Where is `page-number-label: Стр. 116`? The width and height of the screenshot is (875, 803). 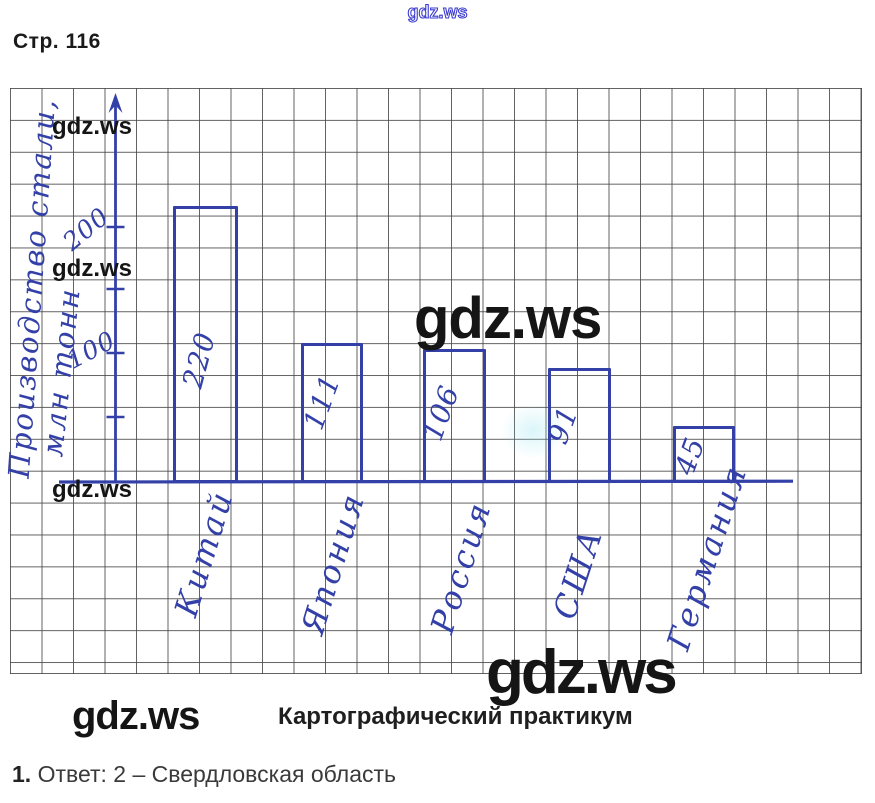 page-number-label: Стр. 116 is located at coordinates (57, 41).